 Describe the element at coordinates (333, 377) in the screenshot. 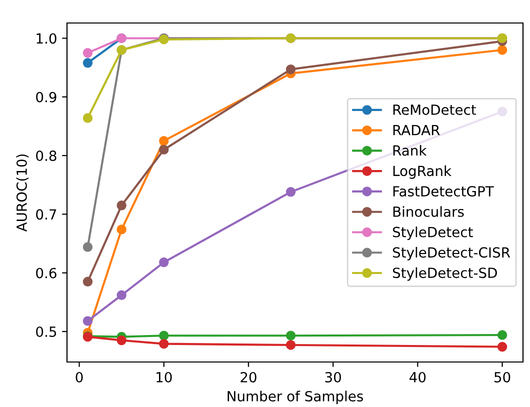

I see `x-tick-label: 30` at that location.